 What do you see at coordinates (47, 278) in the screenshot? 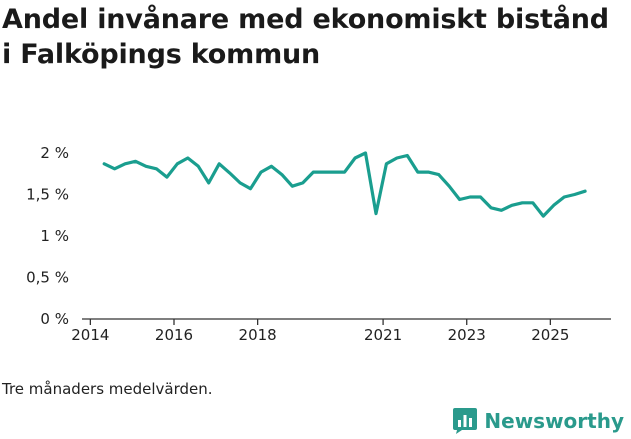
I see `y-tick-label: 0,5 %` at bounding box center [47, 278].